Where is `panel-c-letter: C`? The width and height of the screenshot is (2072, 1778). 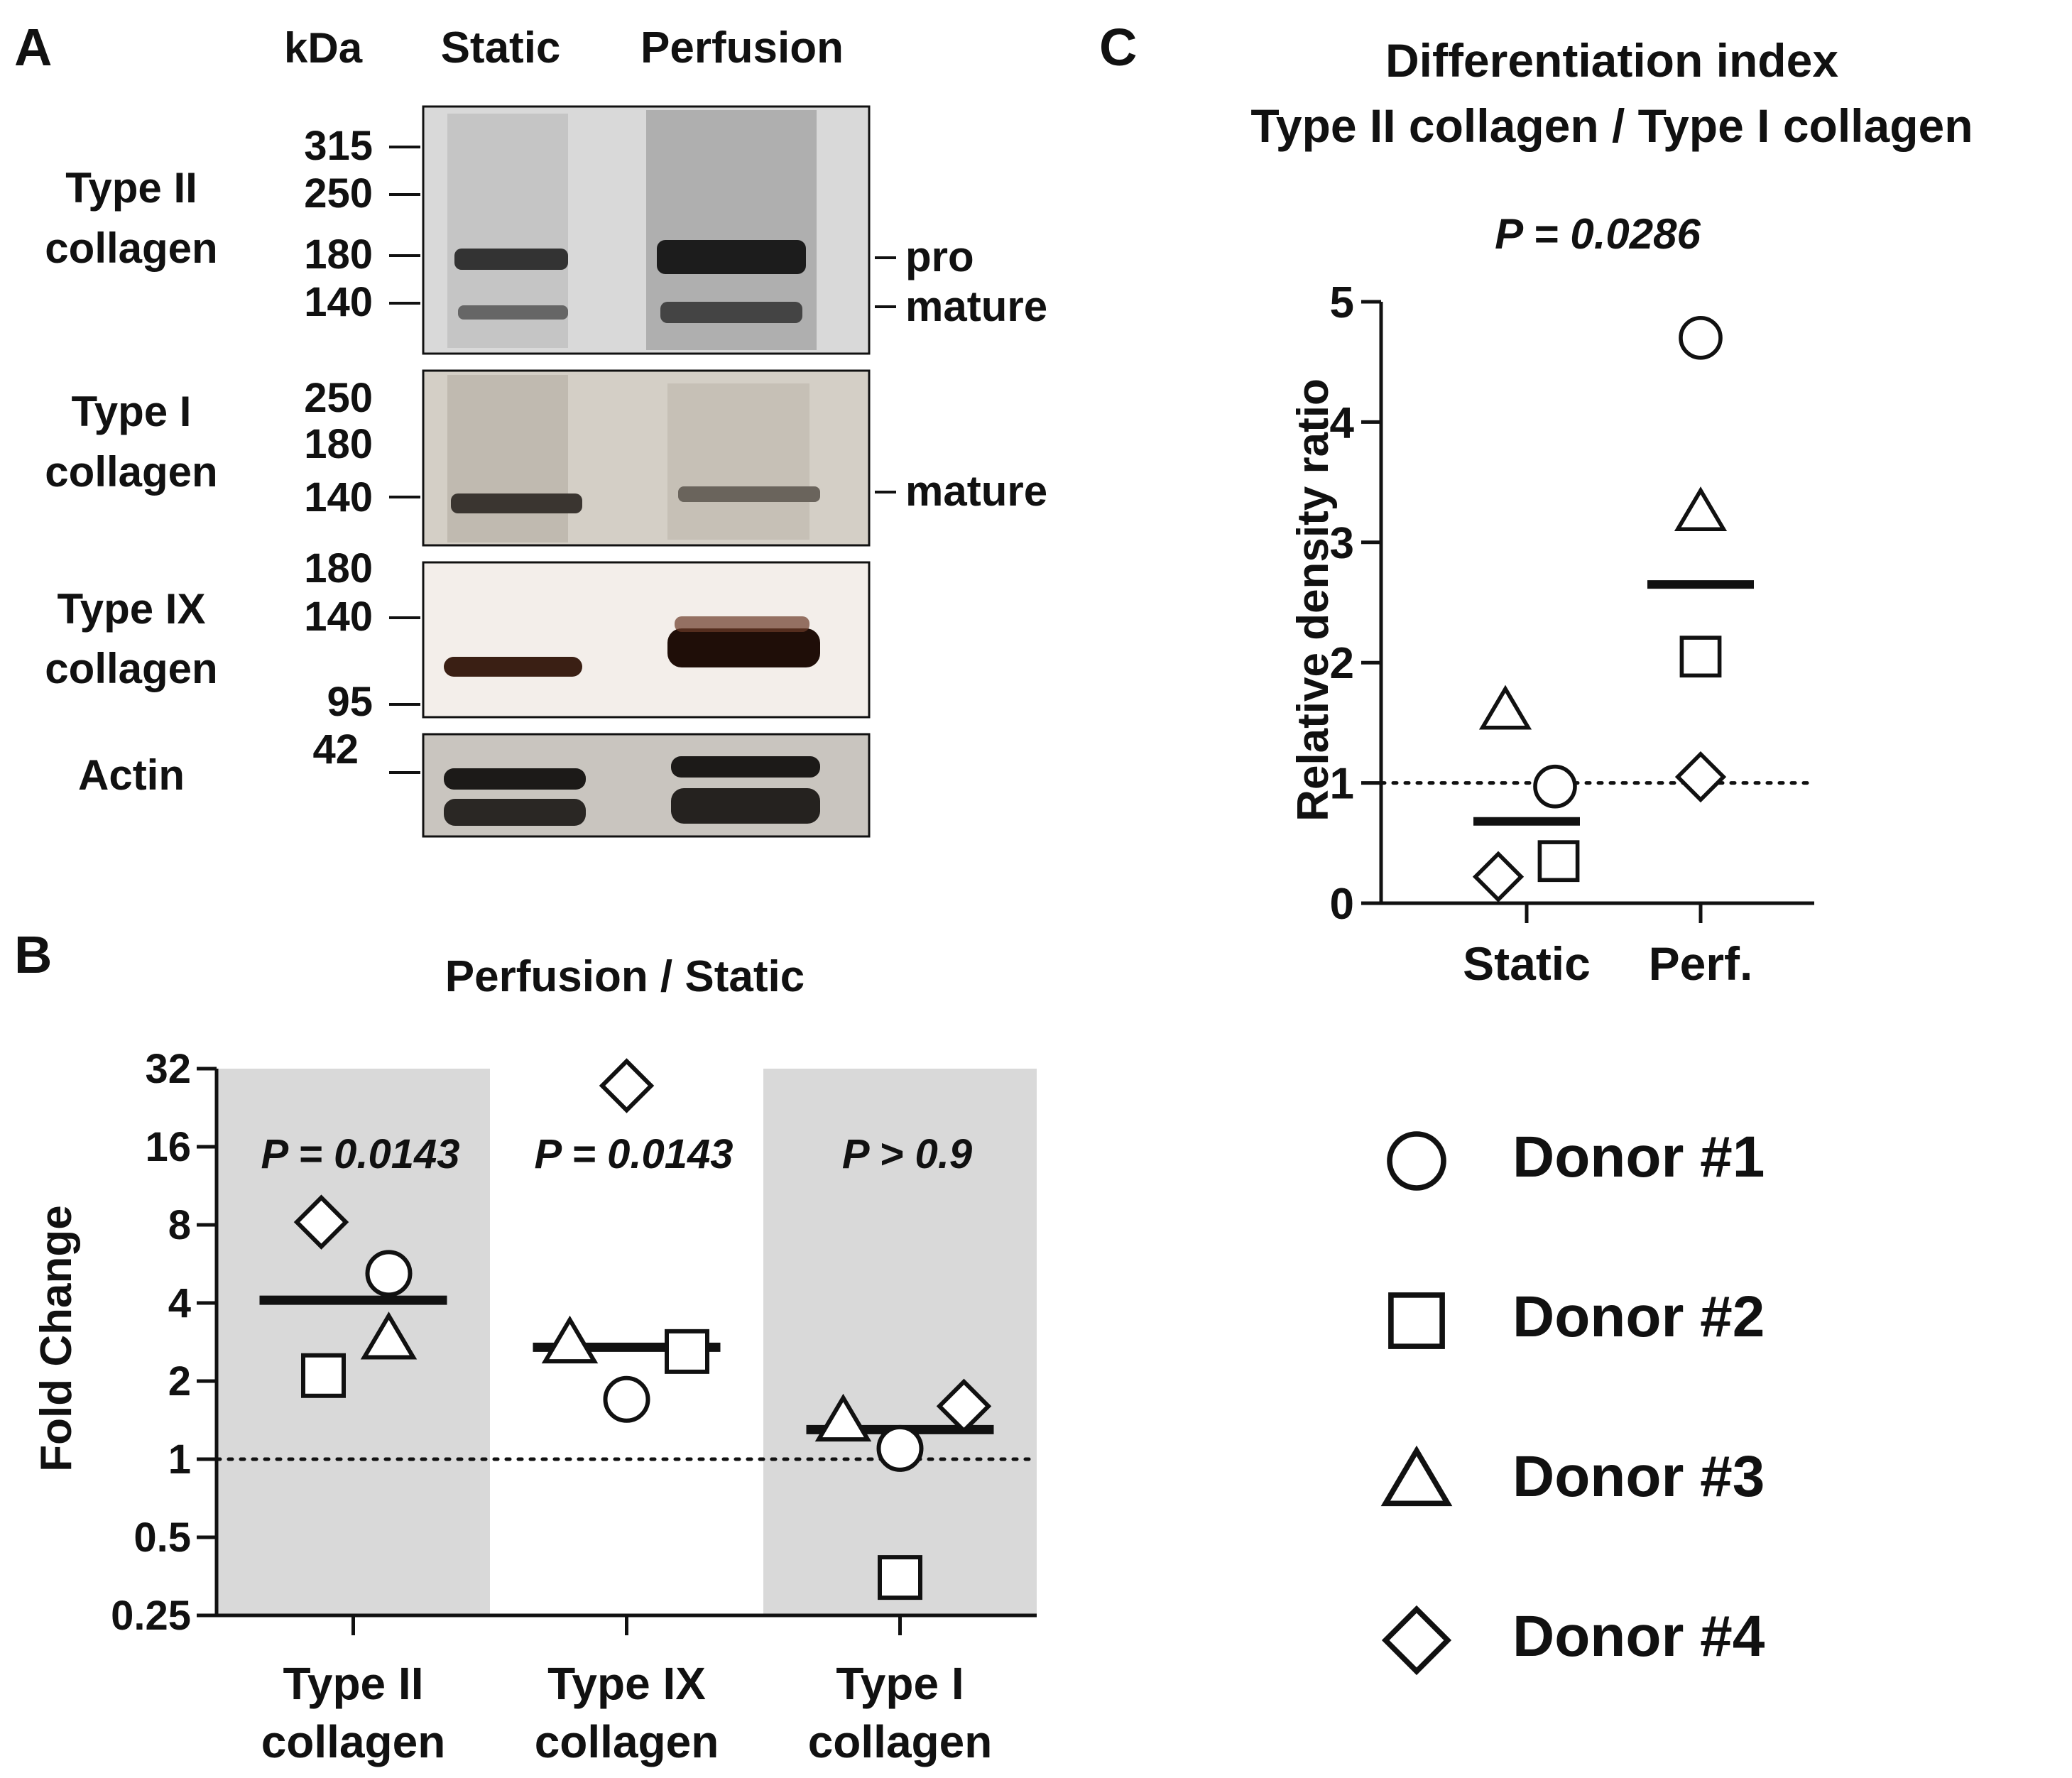
panel-c-letter: C is located at coordinates (1118, 47).